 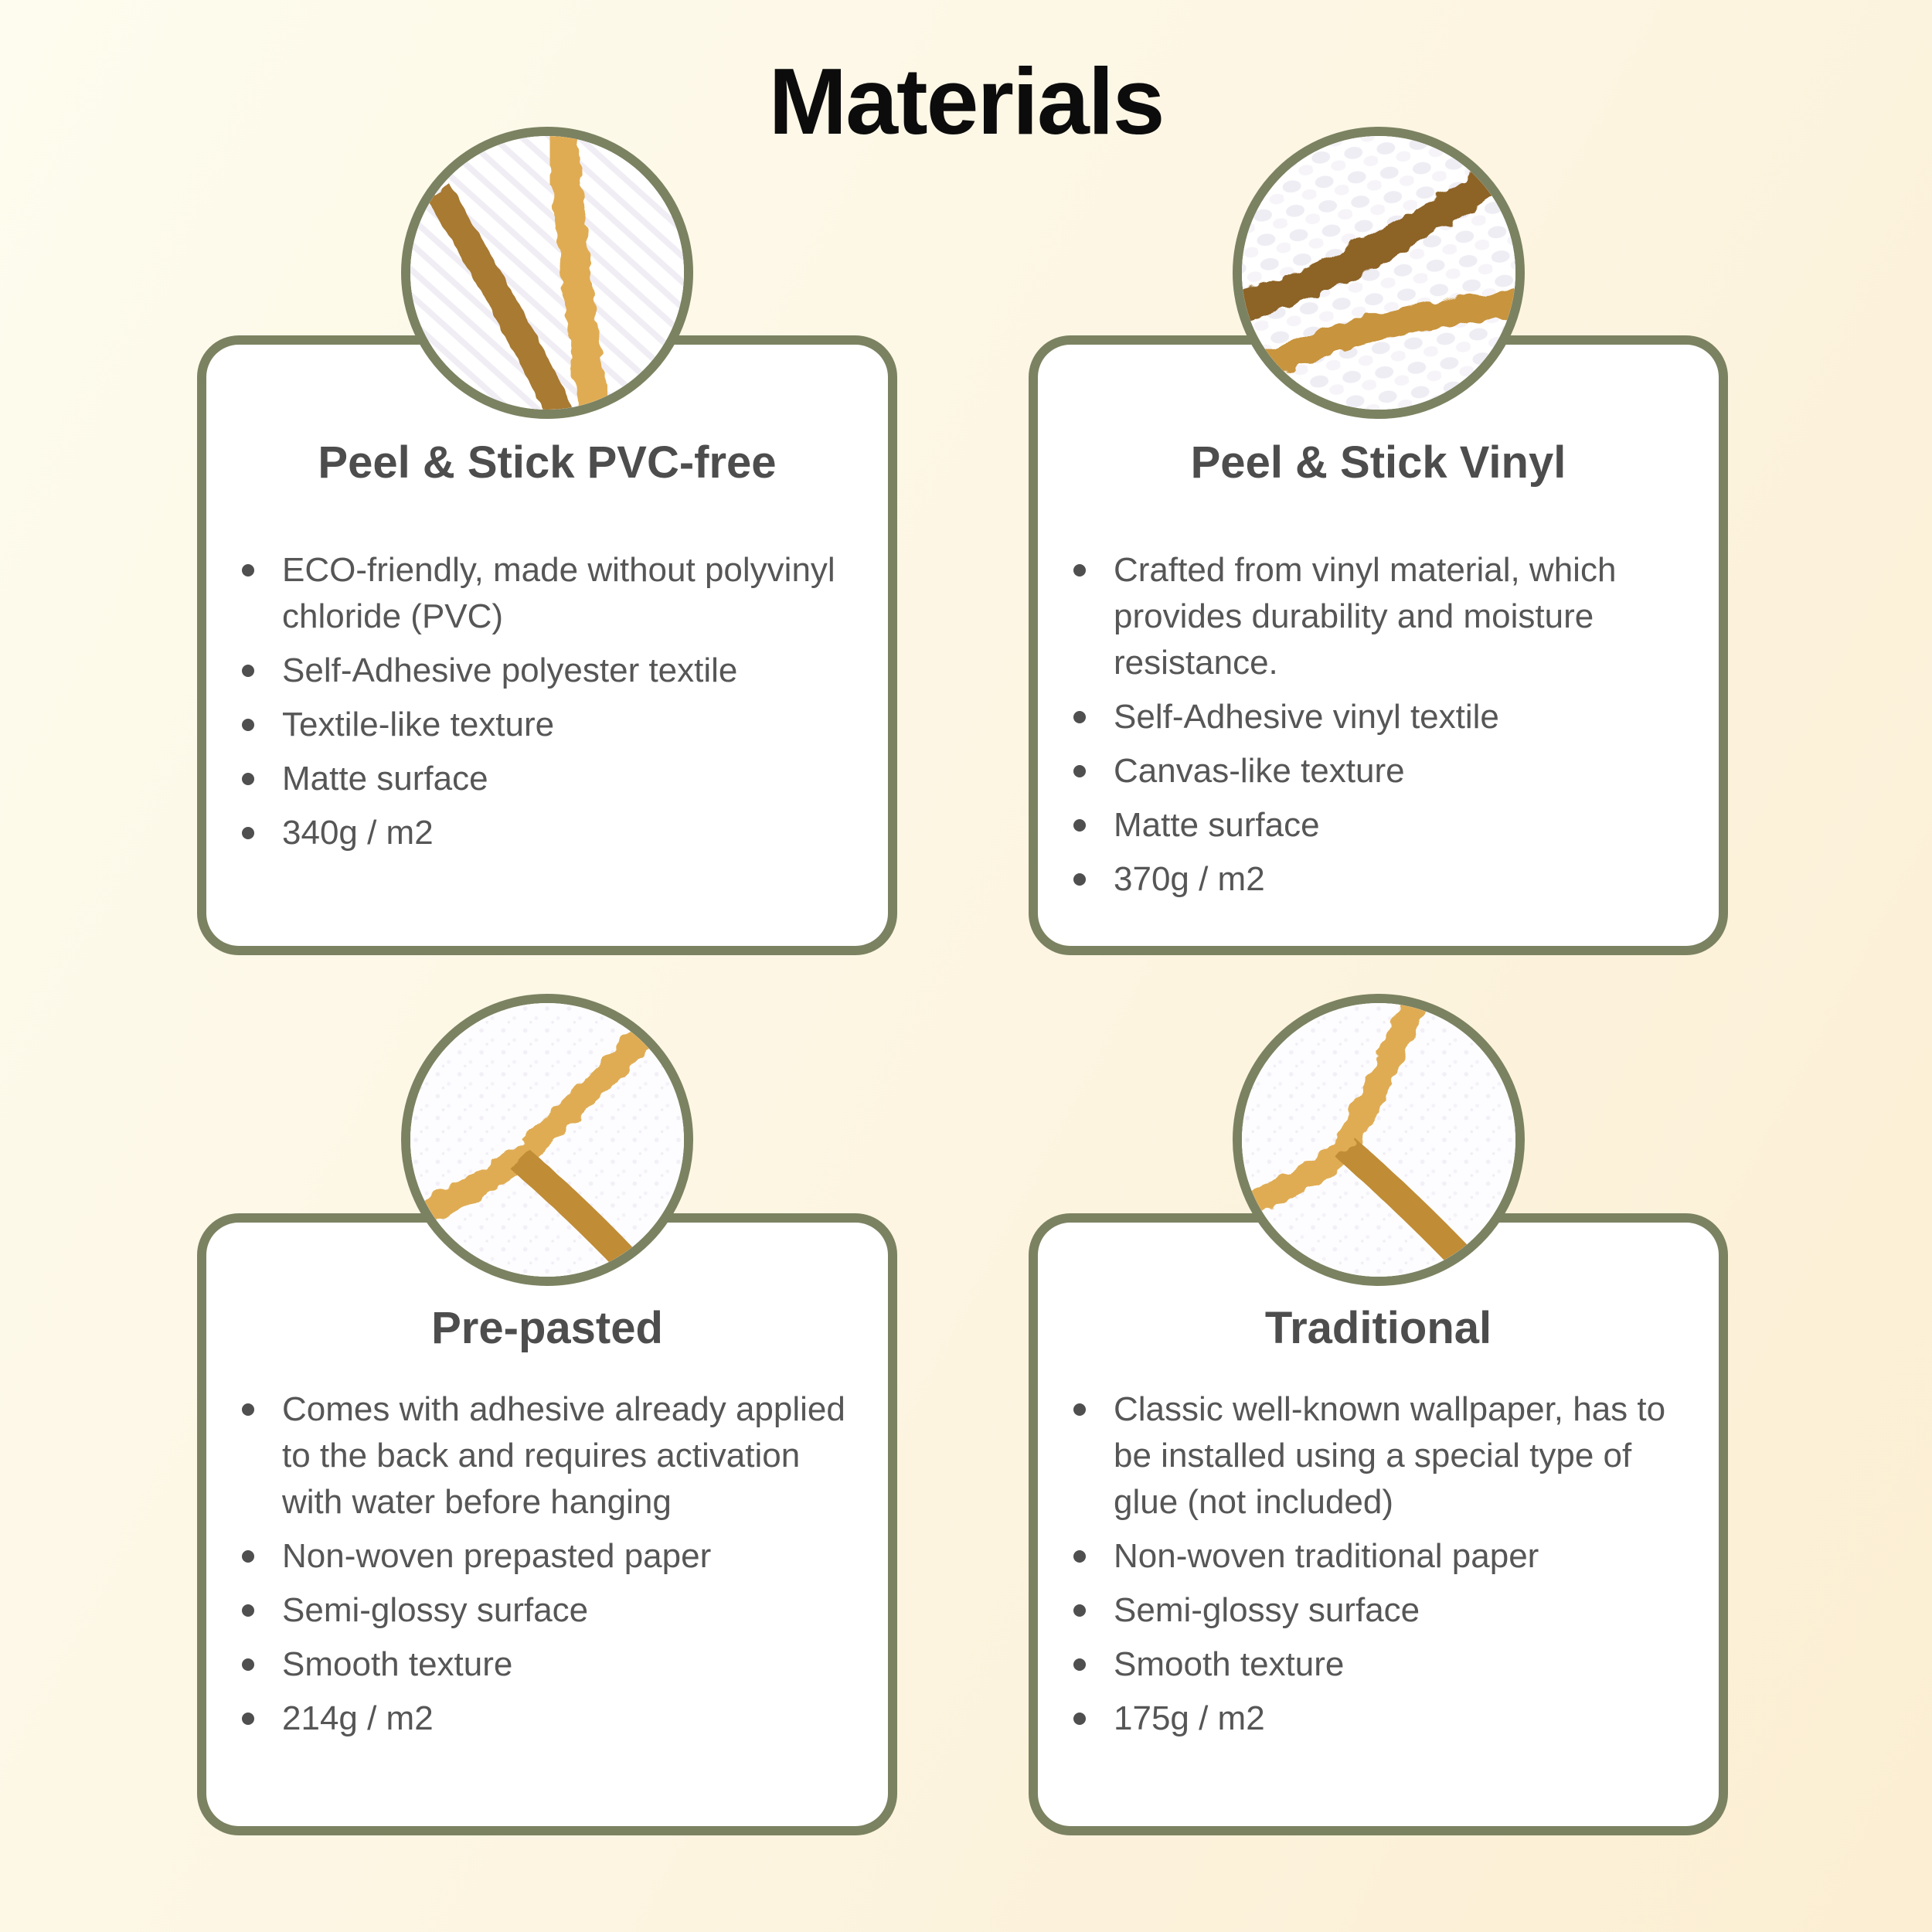 I want to click on swatch-prepasted-smooth-image, so click(x=547, y=1140).